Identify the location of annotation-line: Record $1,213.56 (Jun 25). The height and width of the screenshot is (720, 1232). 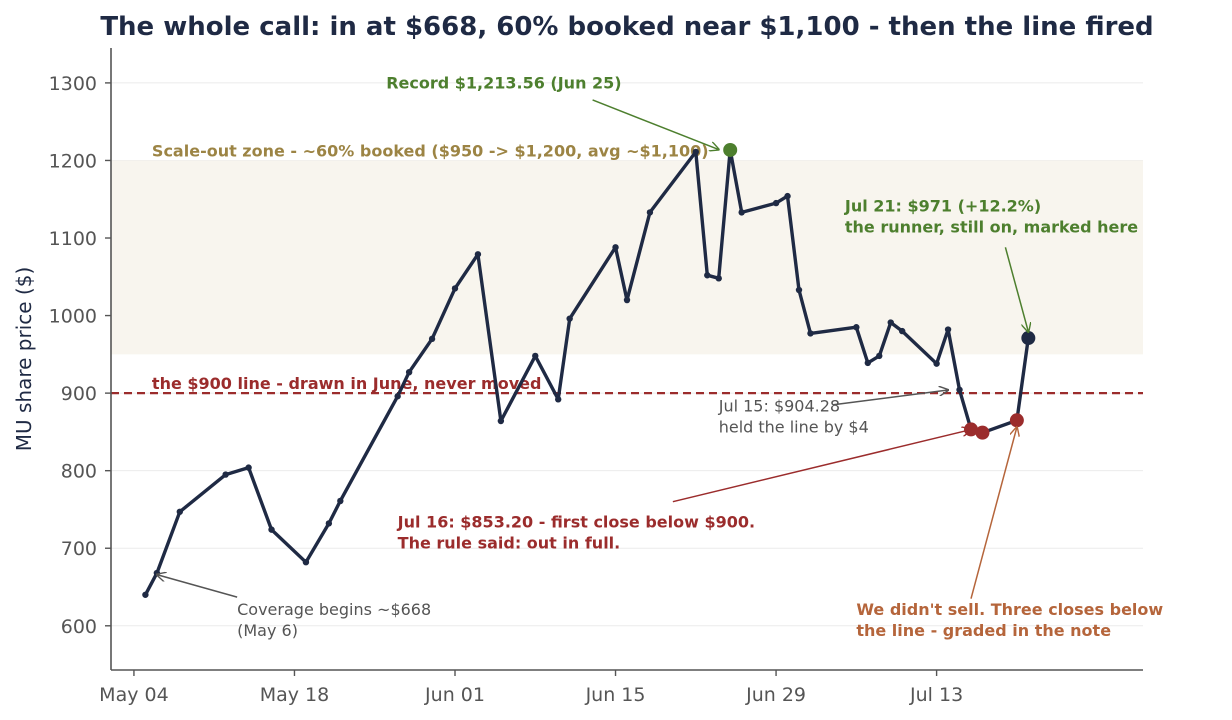
(503, 82).